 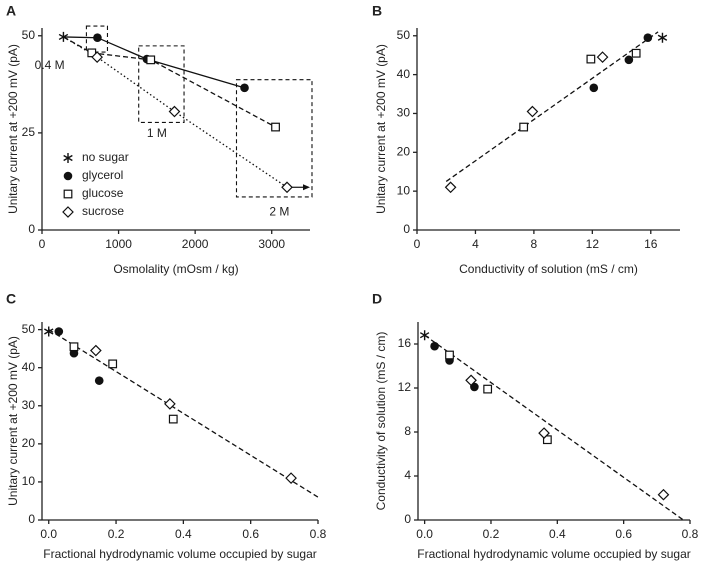 What do you see at coordinates (118, 244) in the screenshot?
I see `x-tick-label: 1000` at bounding box center [118, 244].